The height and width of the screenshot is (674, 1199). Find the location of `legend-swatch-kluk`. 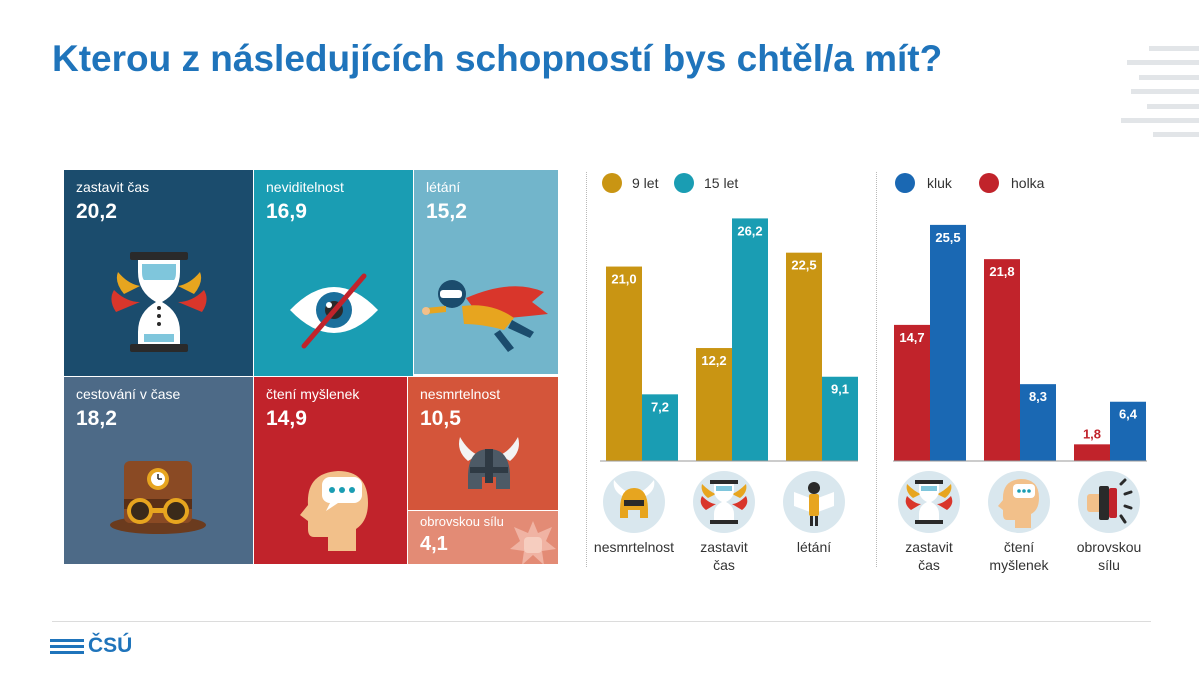

legend-swatch-kluk is located at coordinates (905, 183).